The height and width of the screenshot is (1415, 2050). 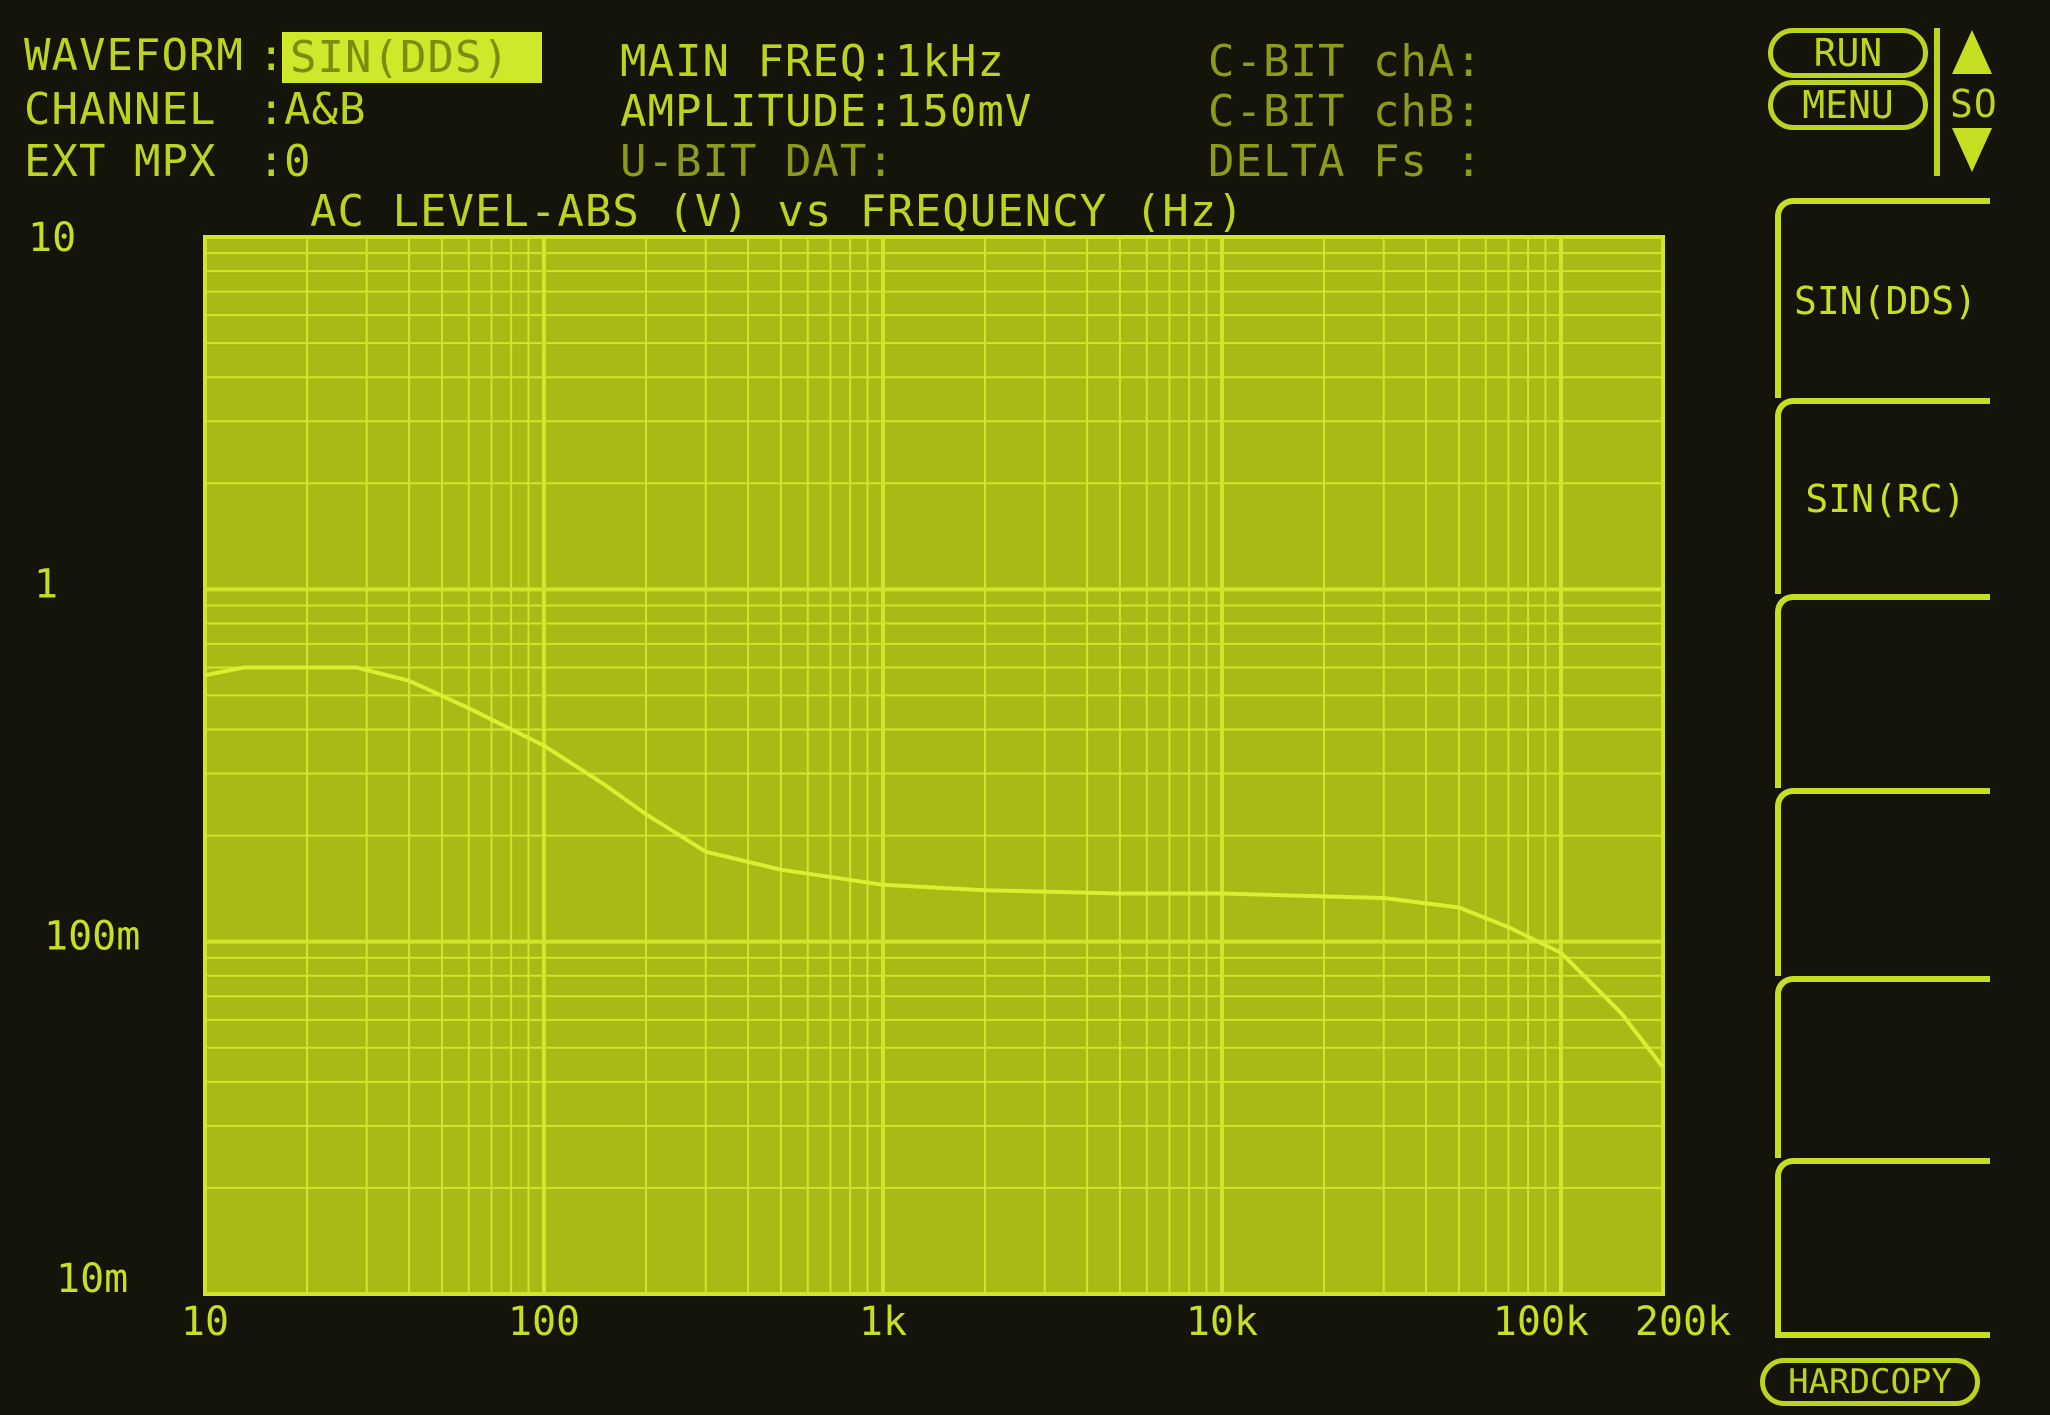 I want to click on delta-fs: DELTA Fs :, so click(x=1345, y=161).